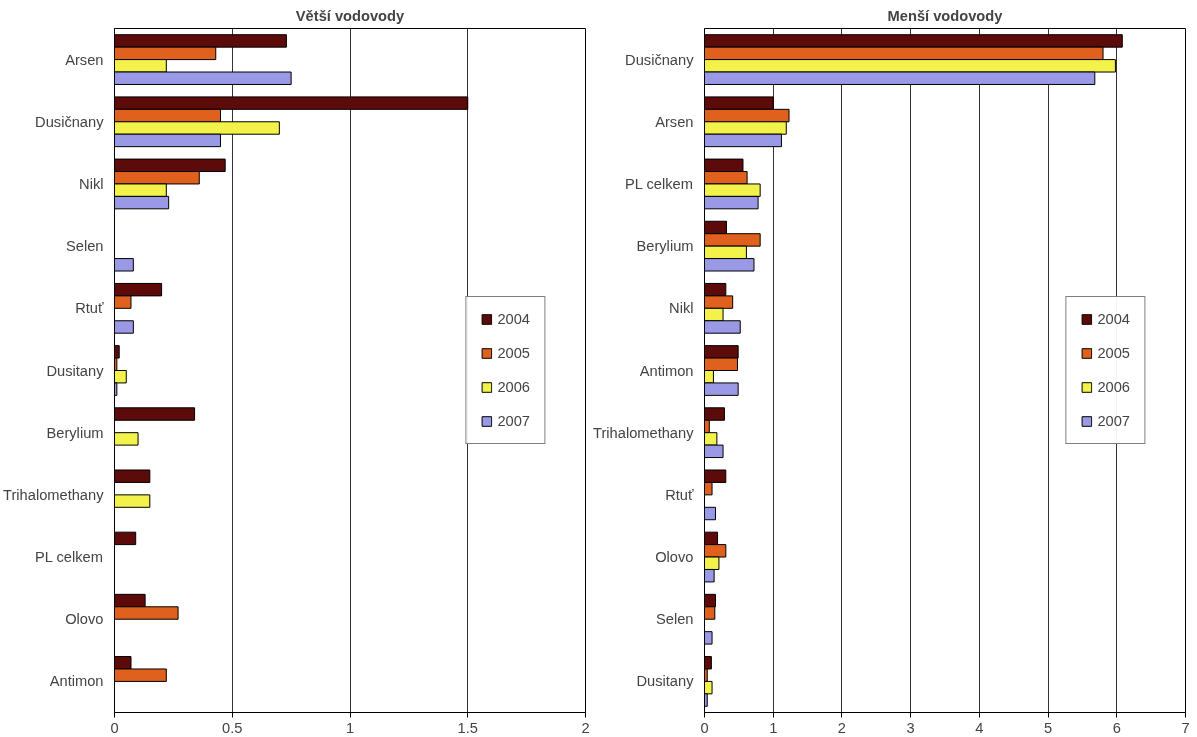  I want to click on x-tick-label: 1.5, so click(467, 727).